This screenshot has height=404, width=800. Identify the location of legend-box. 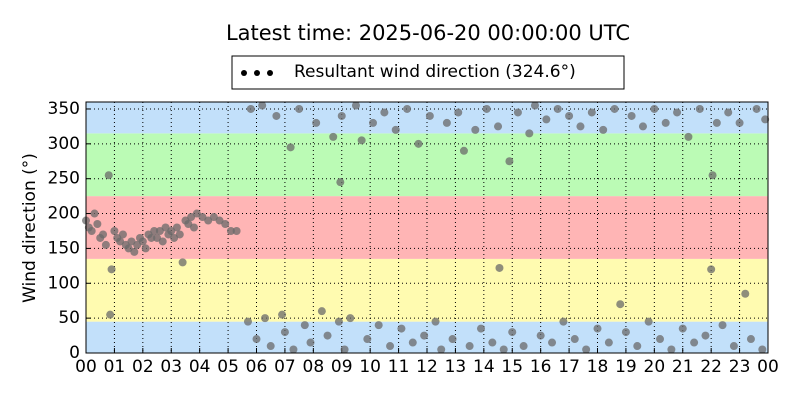
(428, 72).